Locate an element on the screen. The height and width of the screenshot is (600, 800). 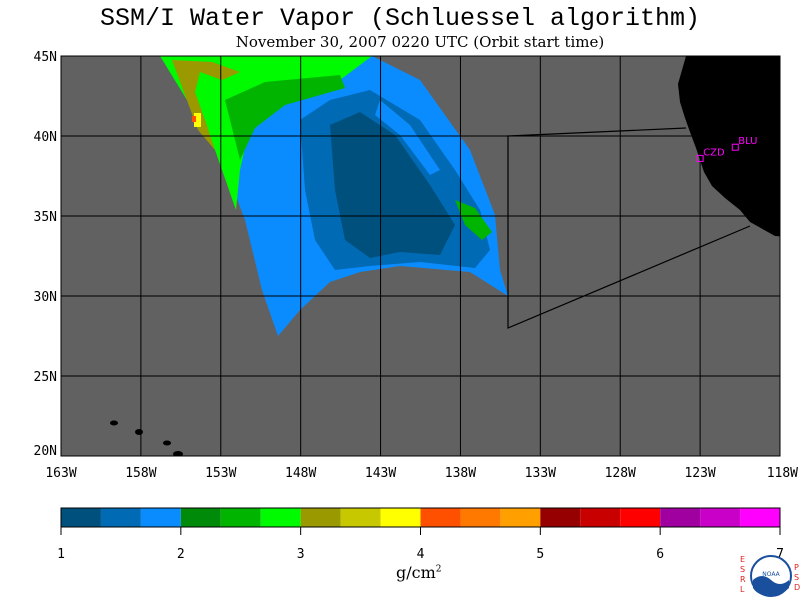
longitude-label: 123W is located at coordinates (699, 473).